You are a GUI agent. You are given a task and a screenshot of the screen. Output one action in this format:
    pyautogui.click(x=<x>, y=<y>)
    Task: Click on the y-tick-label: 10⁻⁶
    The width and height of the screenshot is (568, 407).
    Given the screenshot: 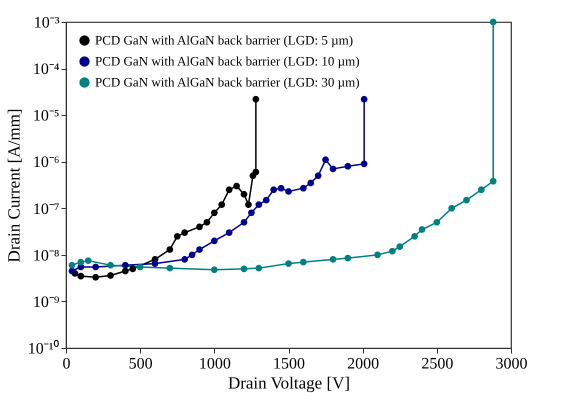 What is the action you would take?
    pyautogui.click(x=46, y=163)
    